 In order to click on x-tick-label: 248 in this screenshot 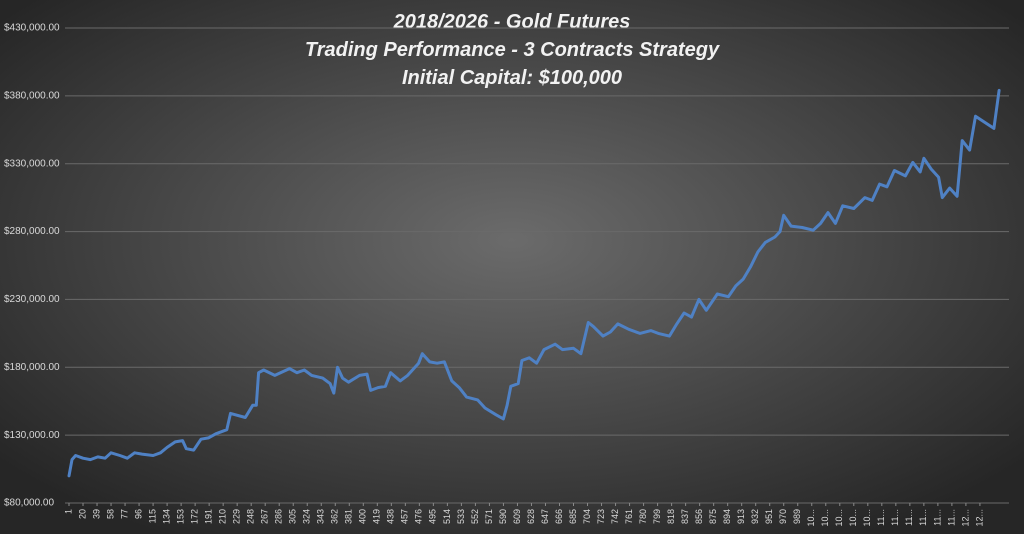, I will do `click(251, 516)`.